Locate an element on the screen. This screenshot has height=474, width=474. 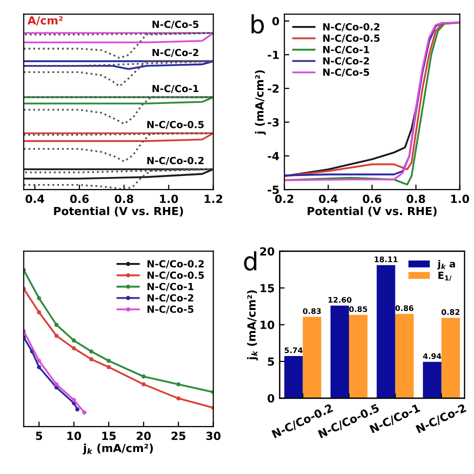
y-tick-label: -4 is located at coordinates (274, 156).